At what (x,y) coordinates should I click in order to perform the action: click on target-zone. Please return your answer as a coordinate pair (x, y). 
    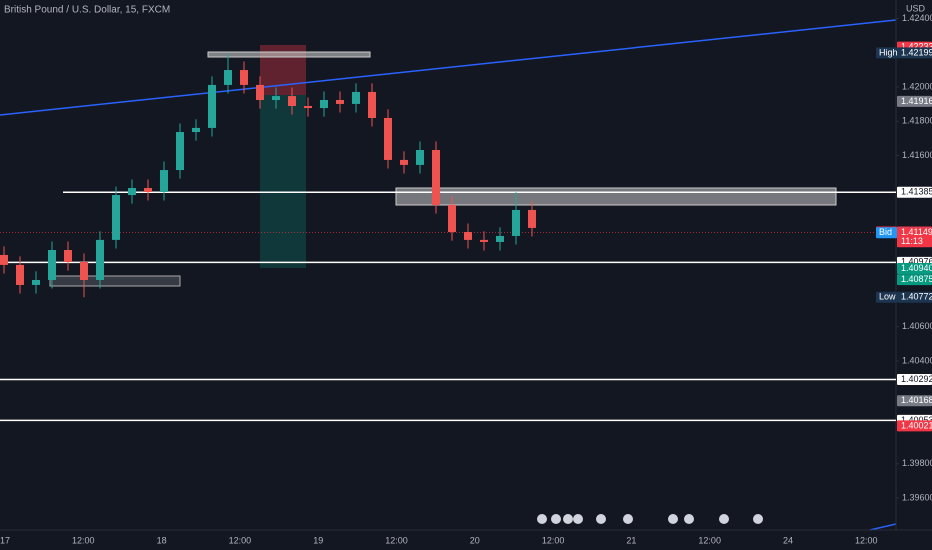
    Looking at the image, I should click on (283, 181).